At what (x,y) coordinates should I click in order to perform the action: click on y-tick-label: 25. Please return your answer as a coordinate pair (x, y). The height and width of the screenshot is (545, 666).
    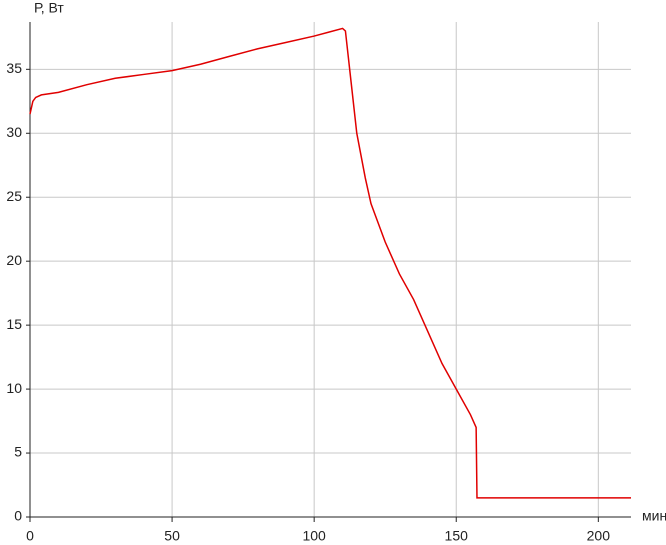
    Looking at the image, I should click on (14, 196).